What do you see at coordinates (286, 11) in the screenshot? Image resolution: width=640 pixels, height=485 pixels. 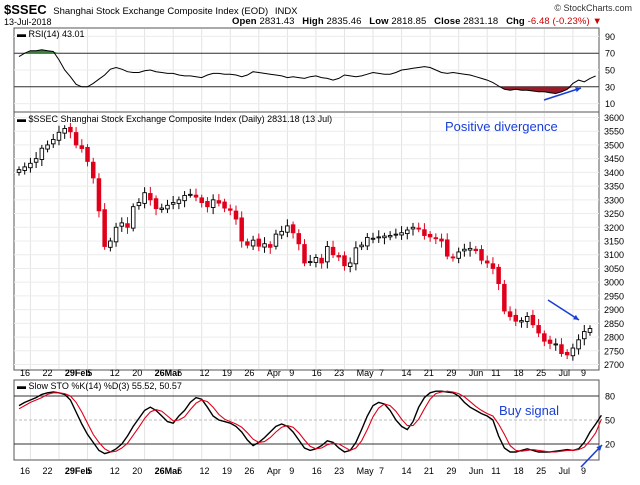 I see `market-label: INDX` at bounding box center [286, 11].